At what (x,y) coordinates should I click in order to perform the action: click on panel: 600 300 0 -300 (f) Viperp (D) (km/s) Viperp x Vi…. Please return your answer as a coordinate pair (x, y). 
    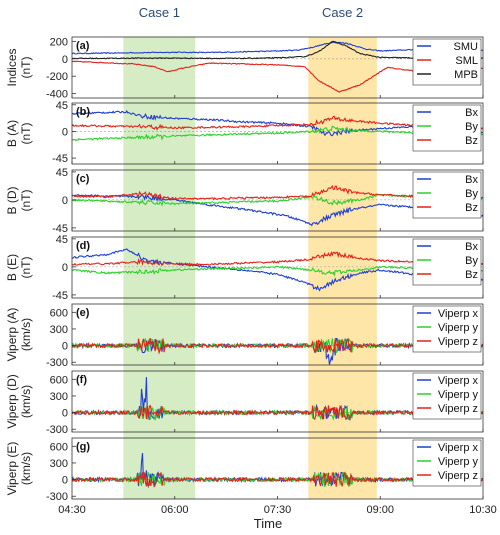
    Looking at the image, I should click on (244, 403).